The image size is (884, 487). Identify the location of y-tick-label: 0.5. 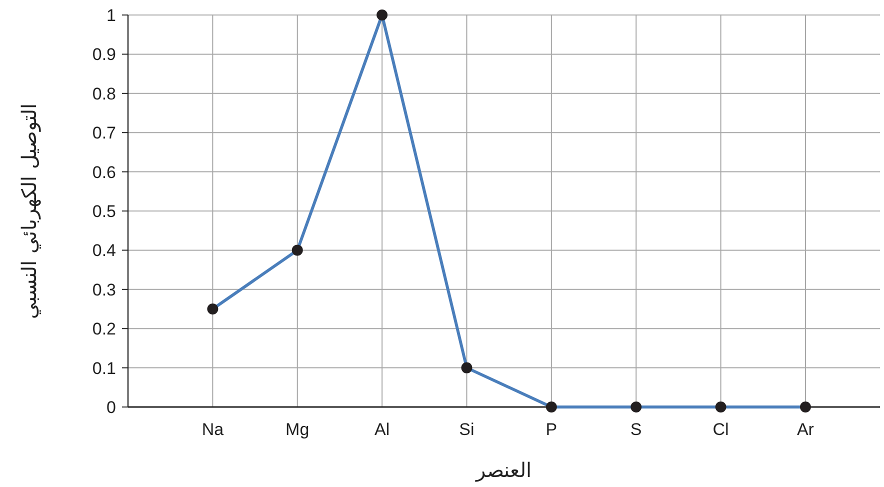
(104, 211).